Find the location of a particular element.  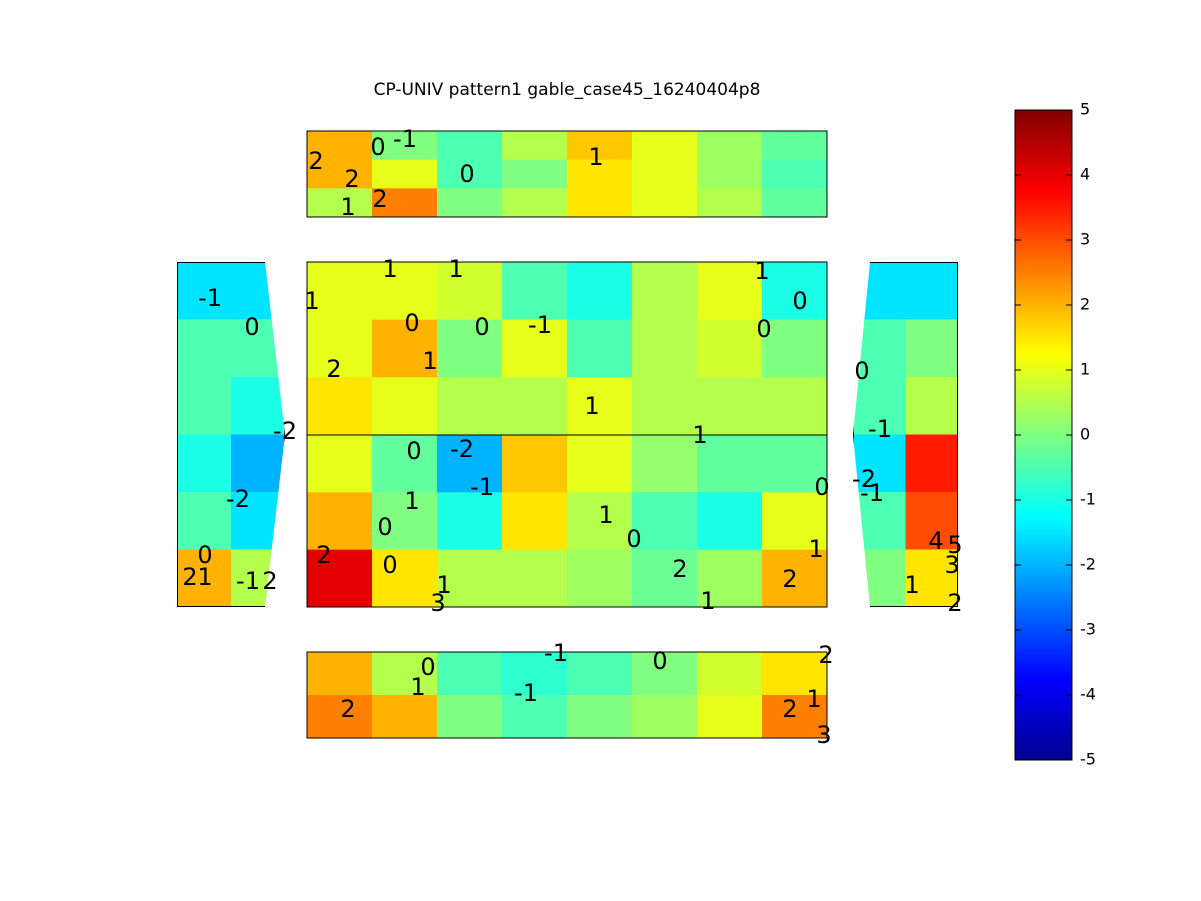

colorbar-tick-label: 5 is located at coordinates (1085, 109).